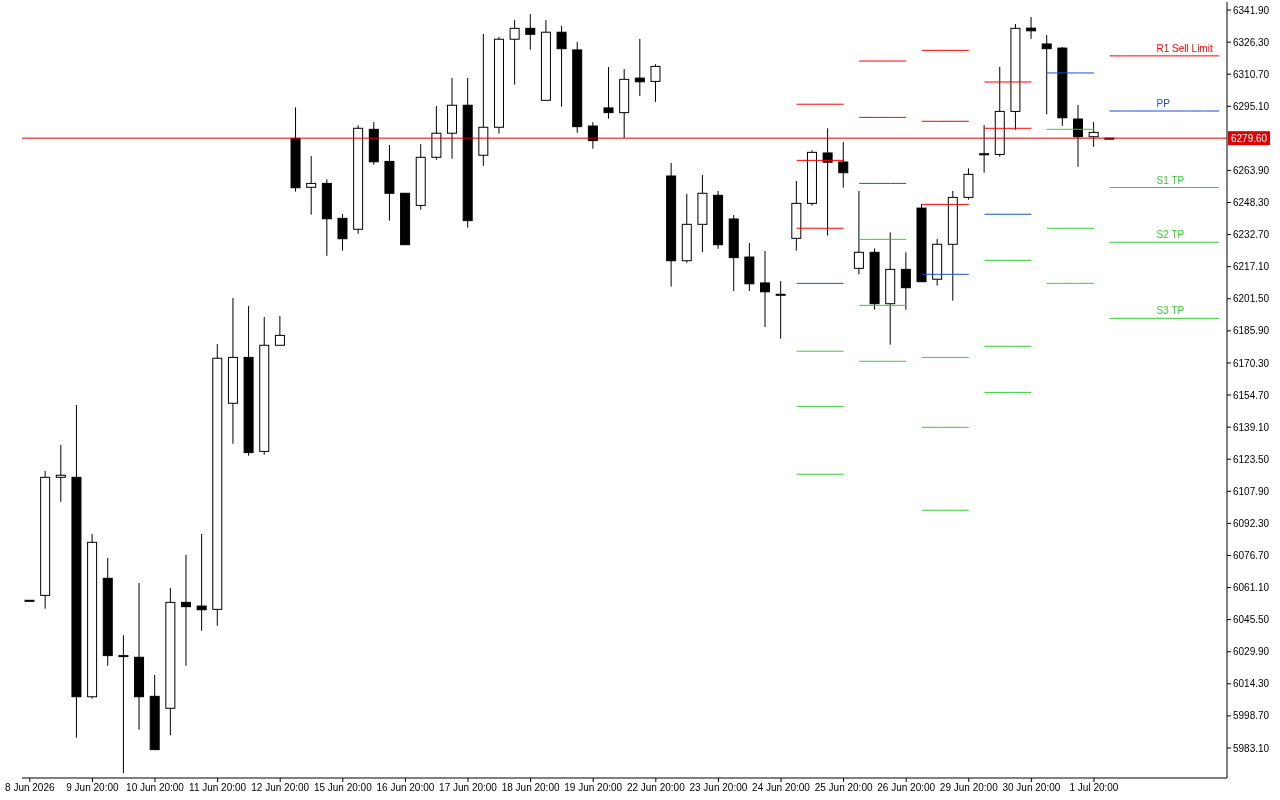 Image resolution: width=1280 pixels, height=800 pixels. I want to click on x-tick-label: 24 Jun 20:00, so click(781, 788).